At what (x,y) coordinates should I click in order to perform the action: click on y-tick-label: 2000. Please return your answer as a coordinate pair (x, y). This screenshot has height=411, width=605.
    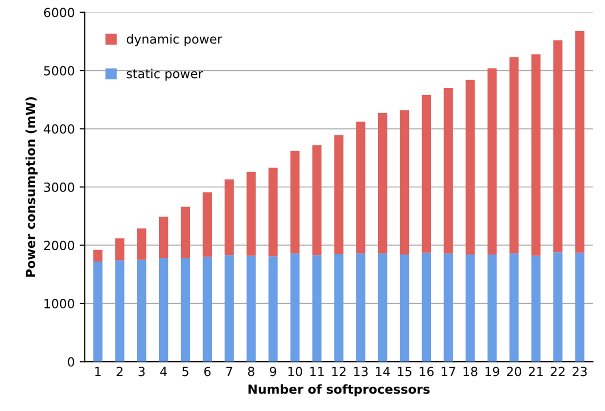
    Looking at the image, I should click on (59, 245).